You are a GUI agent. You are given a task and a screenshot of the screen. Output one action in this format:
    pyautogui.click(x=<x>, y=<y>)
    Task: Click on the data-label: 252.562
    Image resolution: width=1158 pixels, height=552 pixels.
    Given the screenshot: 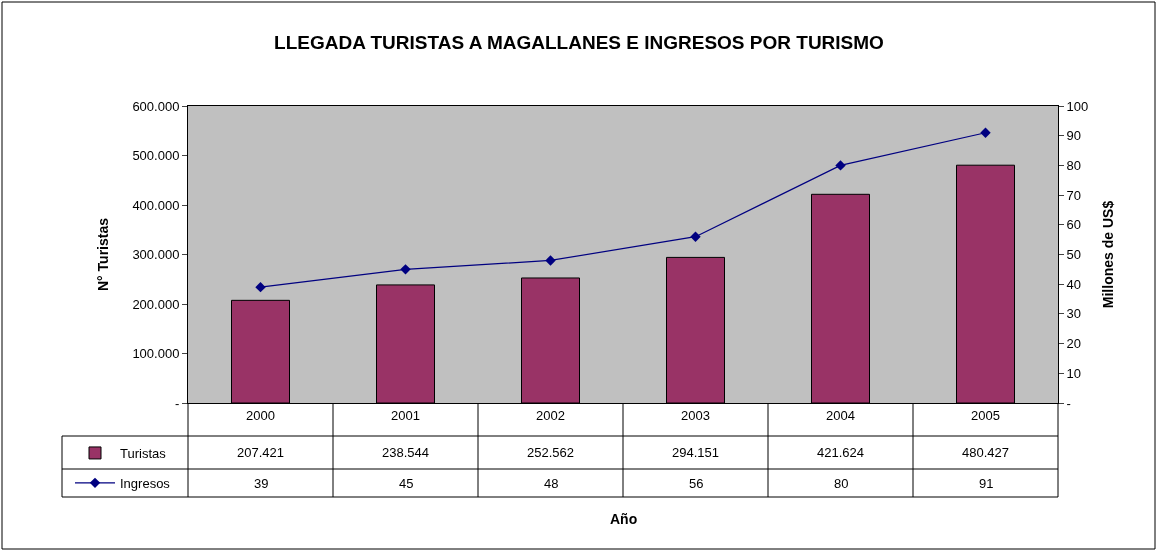 What is the action you would take?
    pyautogui.click(x=550, y=452)
    